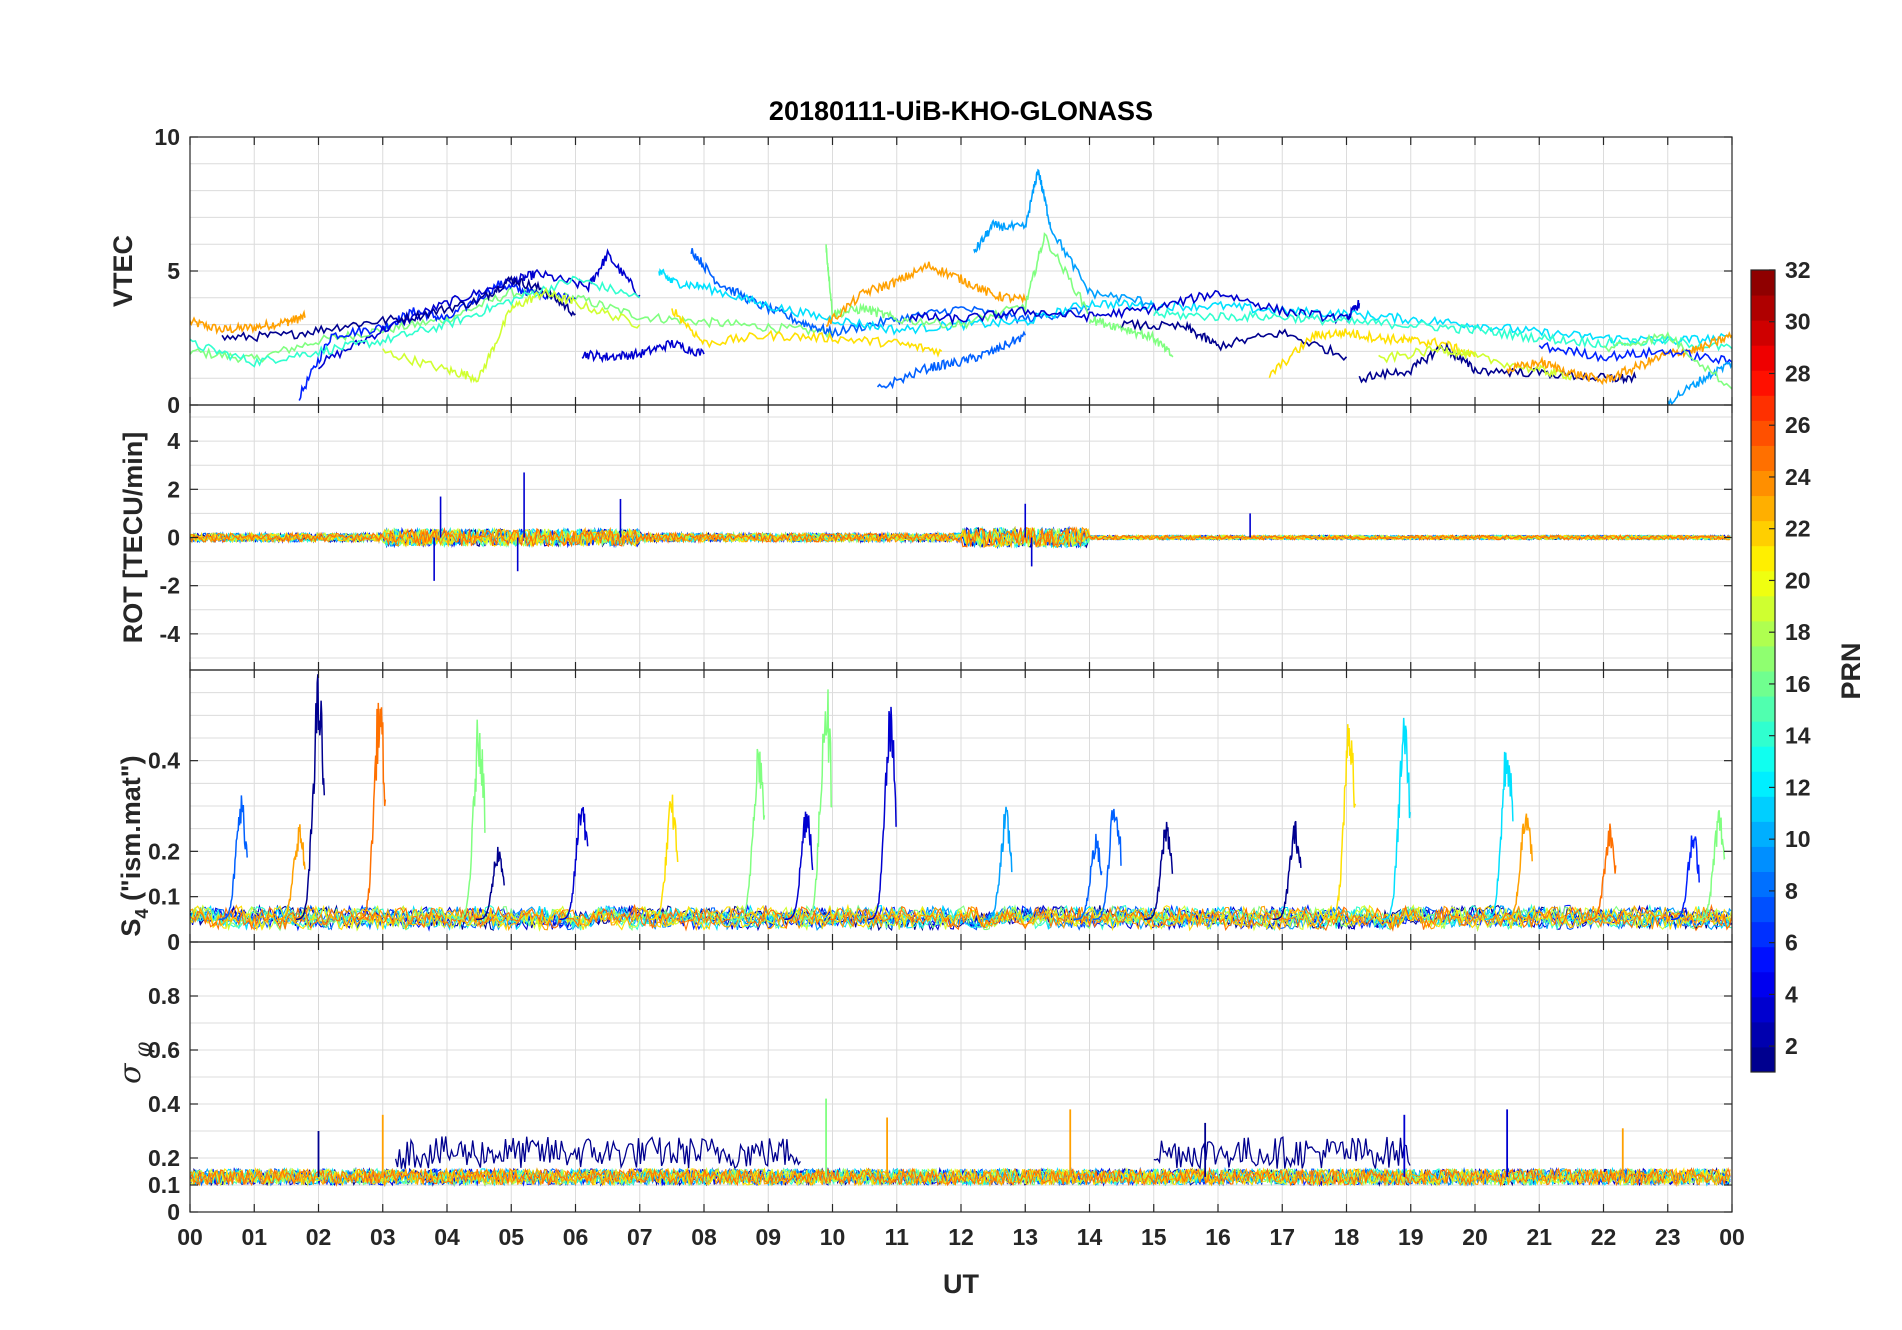 Image resolution: width=1902 pixels, height=1330 pixels. Describe the element at coordinates (960, 1177) in the screenshot. I see `sigma-series-line` at that location.